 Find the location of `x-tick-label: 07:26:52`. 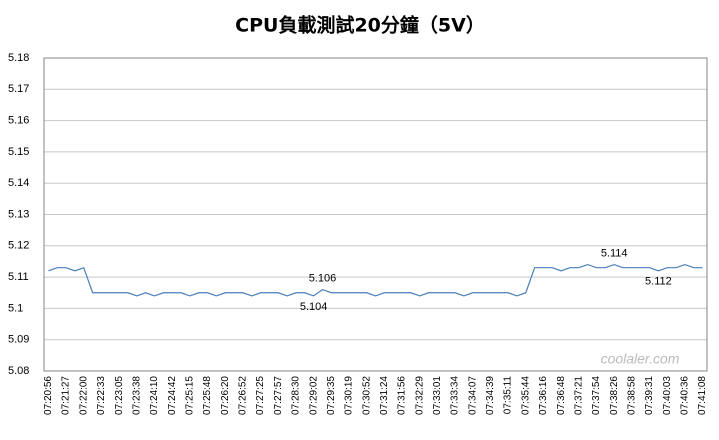

x-tick-label: 07:26:52 is located at coordinates (243, 395).